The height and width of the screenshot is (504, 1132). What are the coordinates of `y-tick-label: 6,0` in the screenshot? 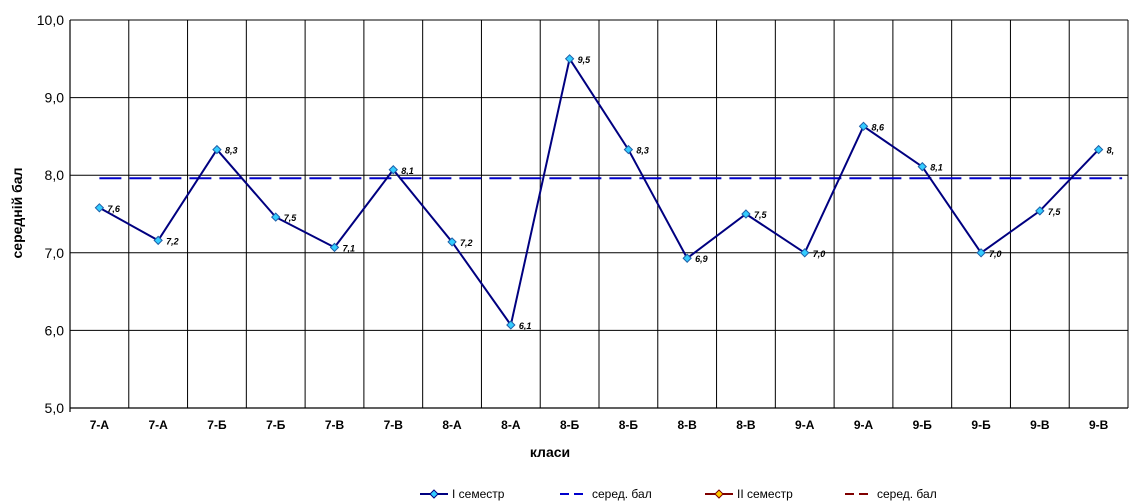 It's located at (55, 330).